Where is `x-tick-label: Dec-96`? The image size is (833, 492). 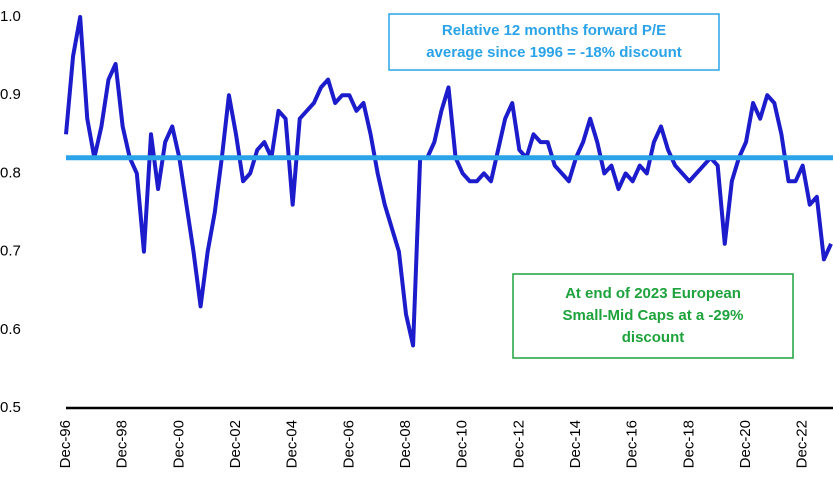 x-tick-label: Dec-96 is located at coordinates (65, 444).